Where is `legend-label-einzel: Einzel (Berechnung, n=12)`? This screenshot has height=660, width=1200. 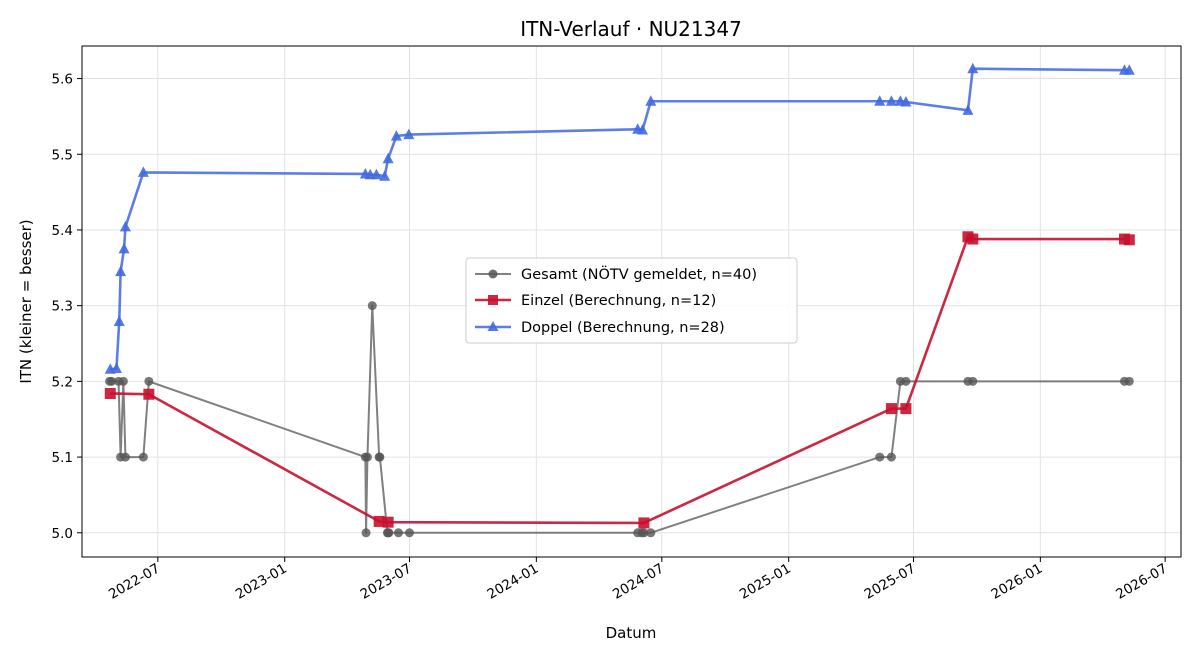 legend-label-einzel: Einzel (Berechnung, n=12) is located at coordinates (618, 301).